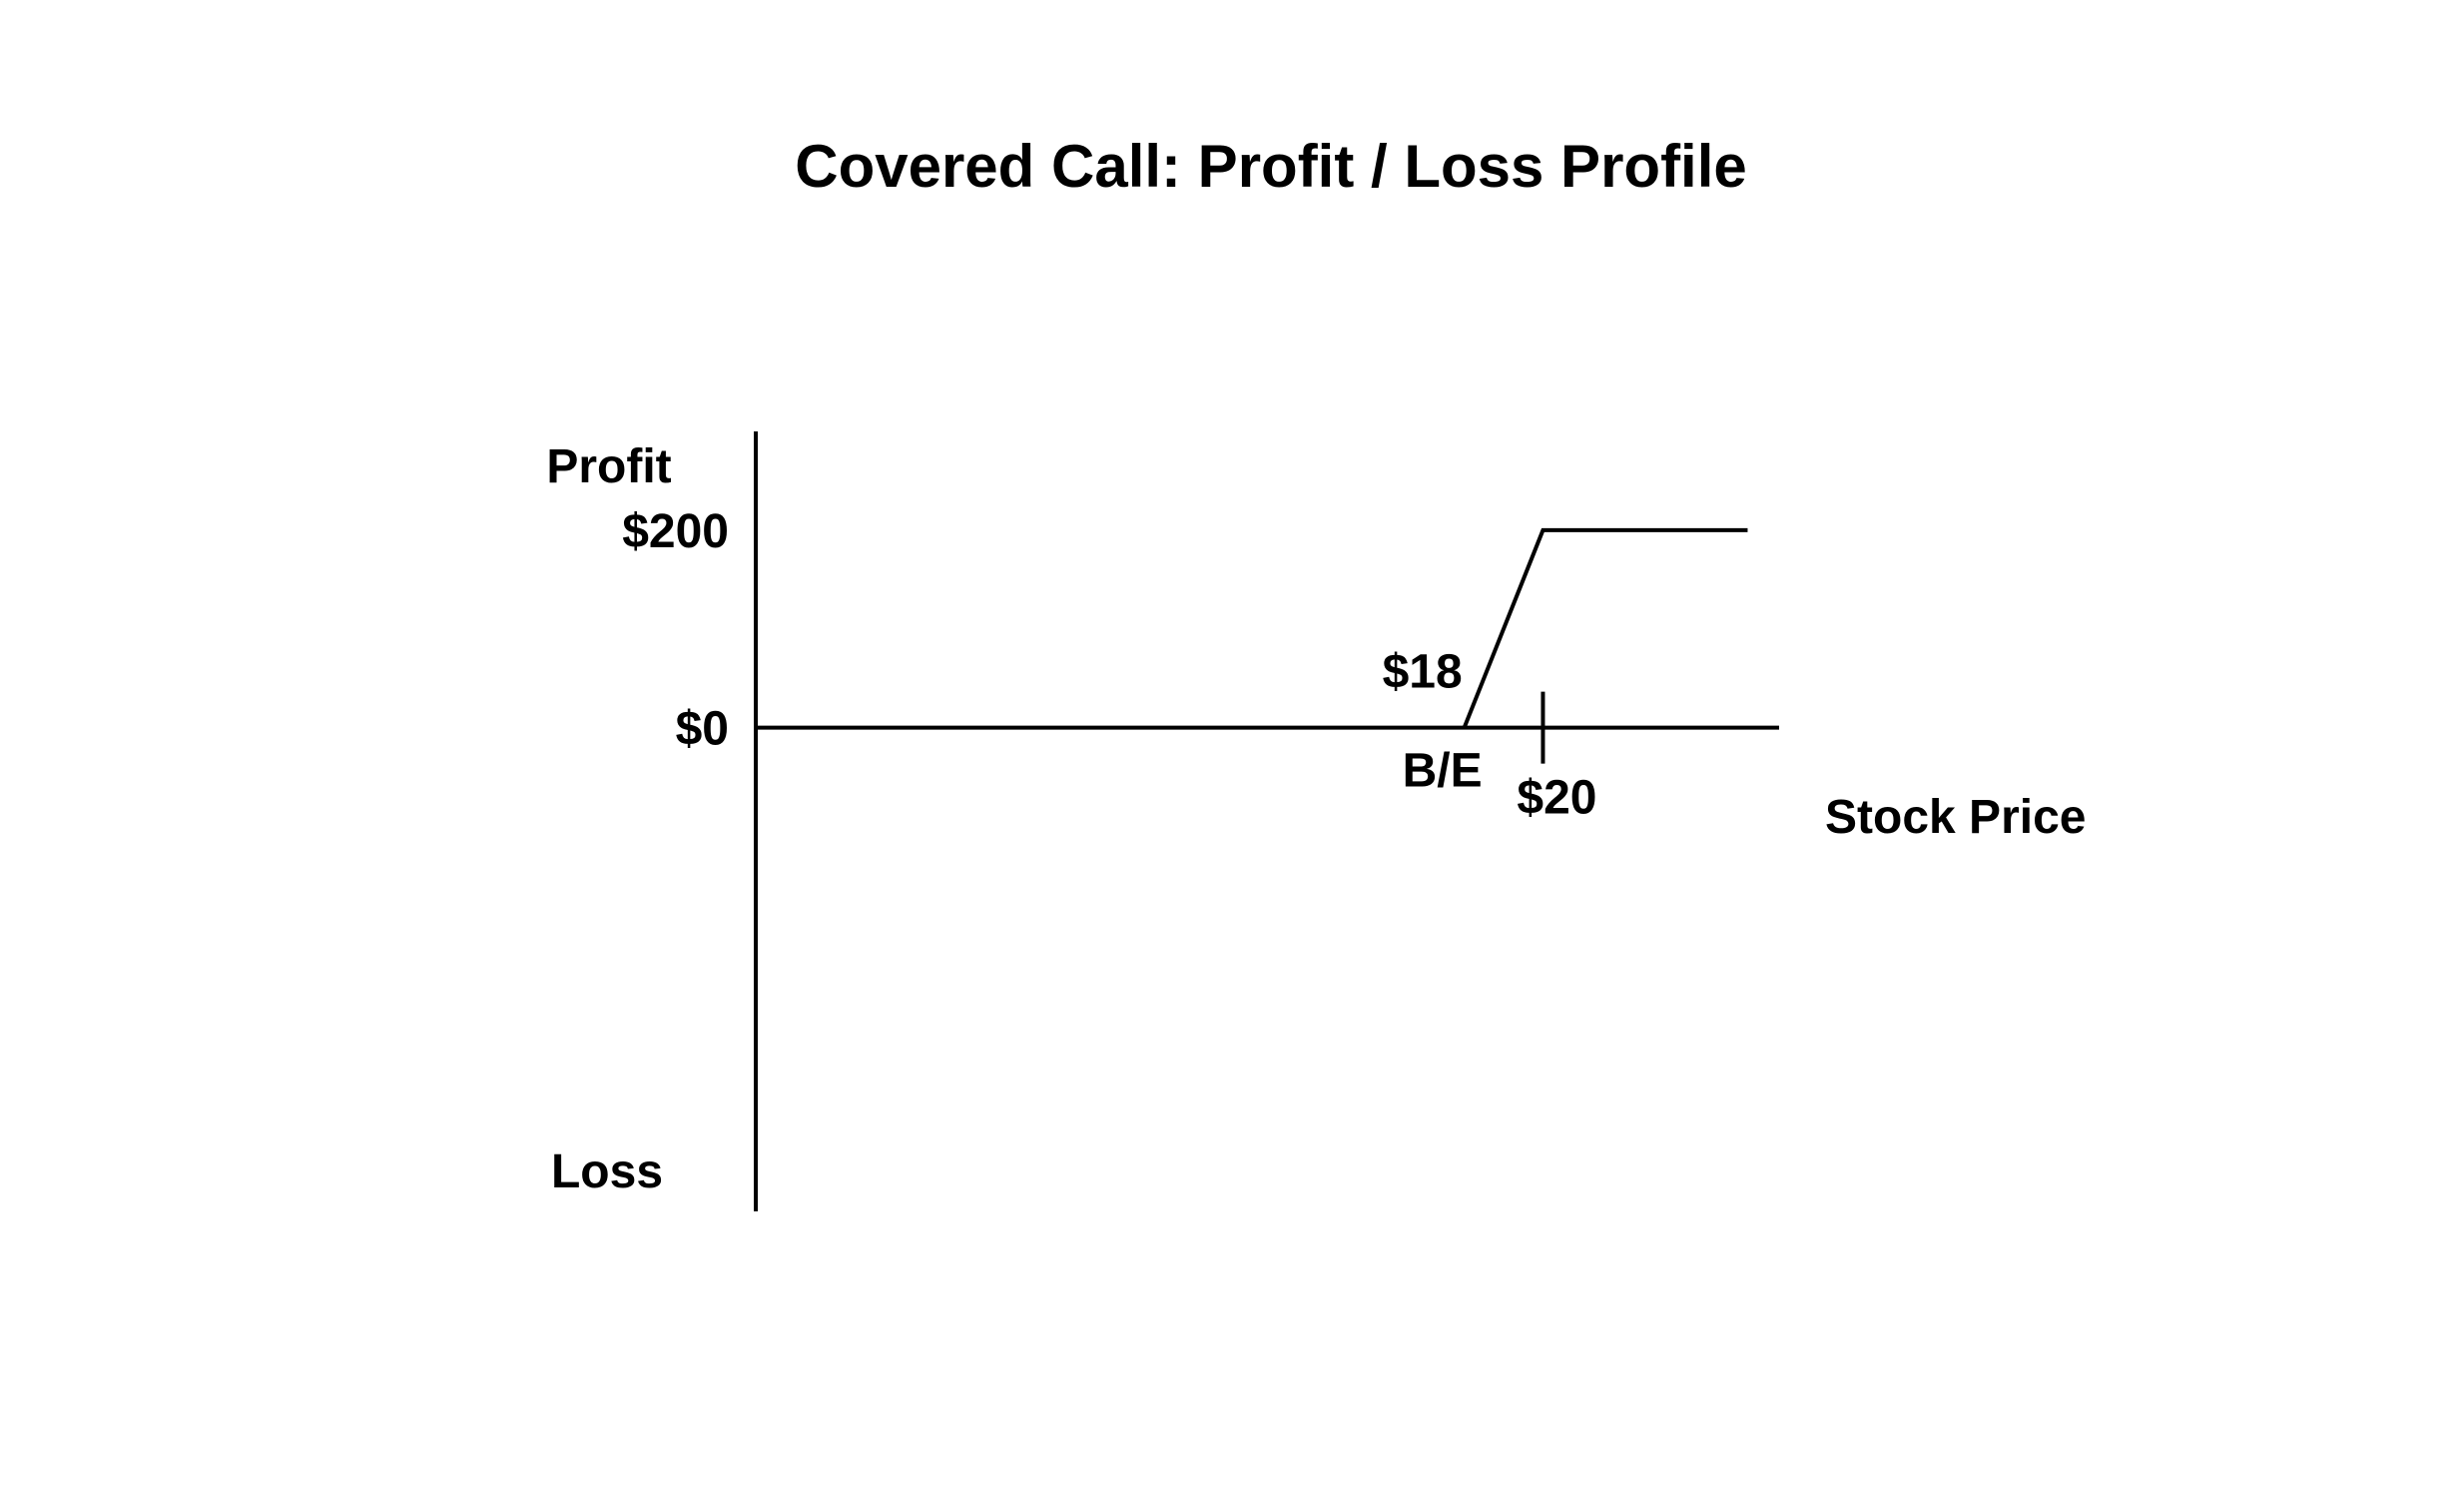 The width and height of the screenshot is (2464, 1500). I want to click on annotation-break-even: B/E, so click(1443, 771).